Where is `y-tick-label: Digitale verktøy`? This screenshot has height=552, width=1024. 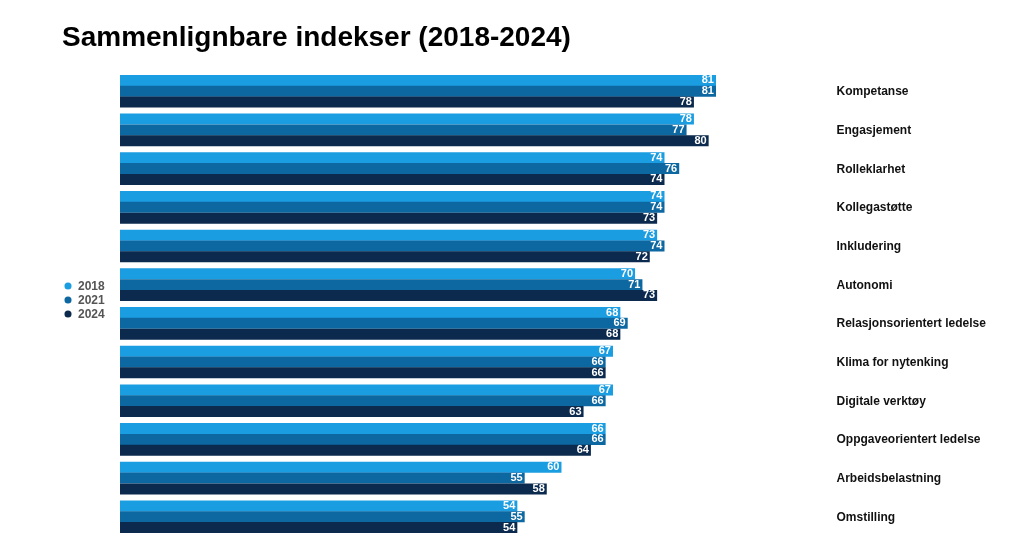
y-tick-label: Digitale verktøy is located at coordinates (881, 400).